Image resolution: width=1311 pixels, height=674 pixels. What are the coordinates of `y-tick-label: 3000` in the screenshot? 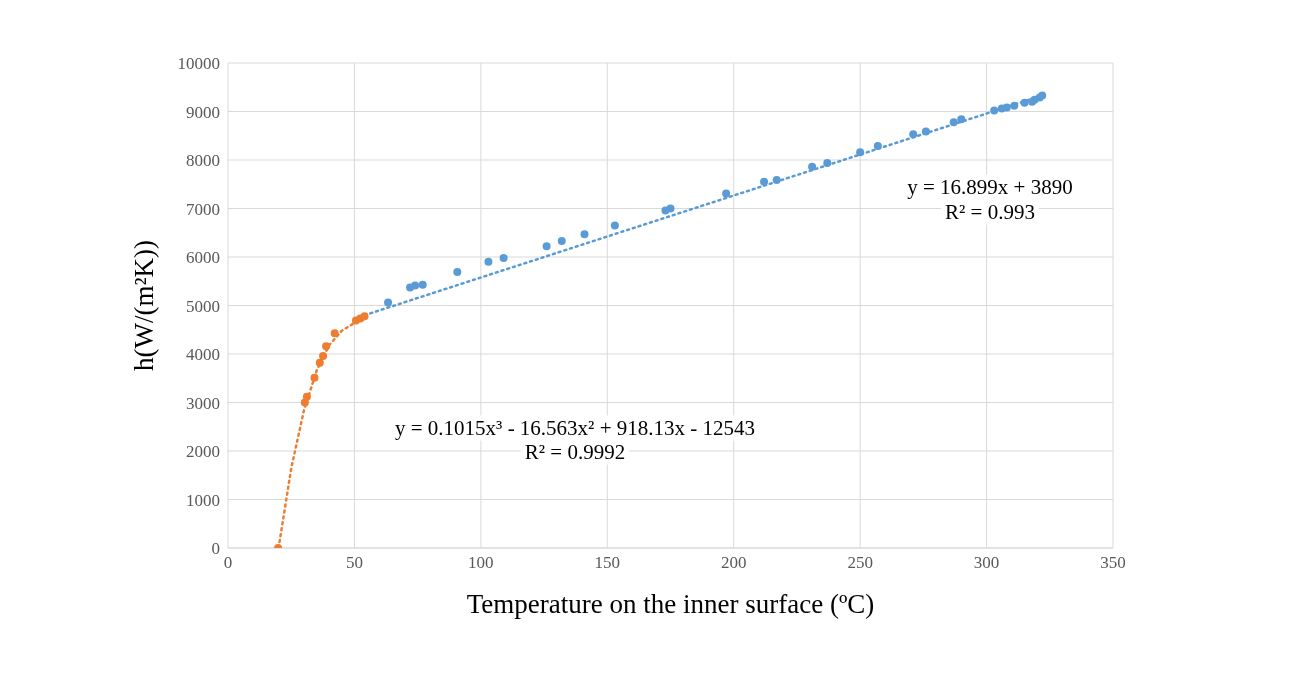 It's located at (203, 403).